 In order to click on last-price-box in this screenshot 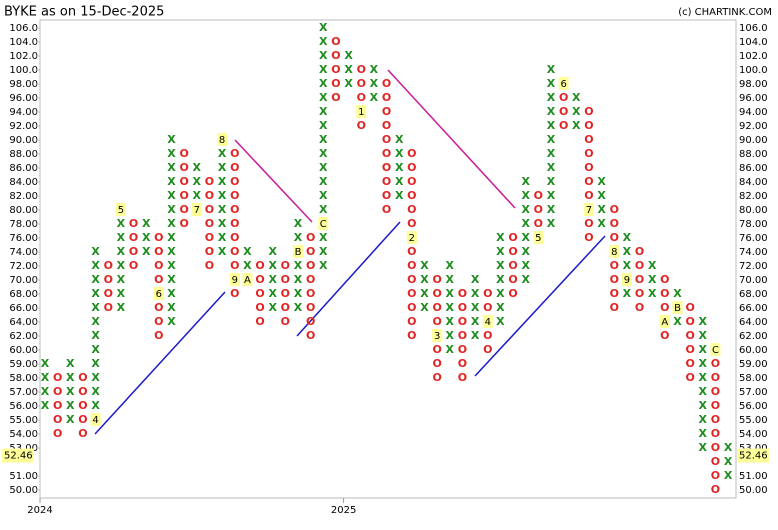, I will do `click(18, 455)`.